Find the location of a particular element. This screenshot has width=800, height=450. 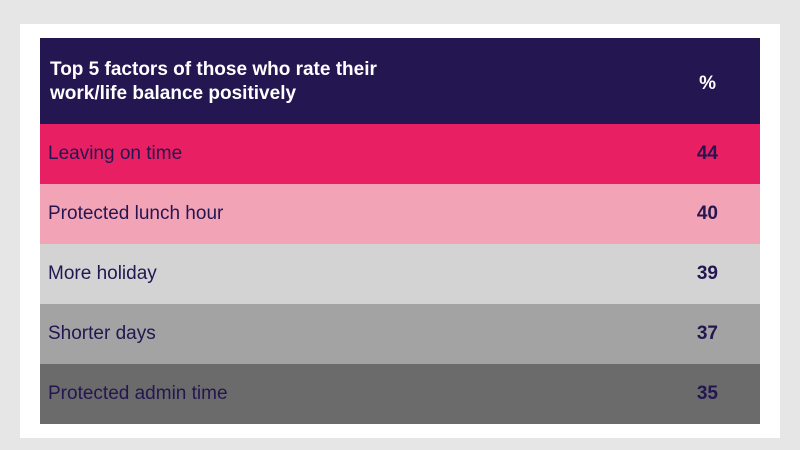

row-label: Protected lunch hour is located at coordinates (136, 213).